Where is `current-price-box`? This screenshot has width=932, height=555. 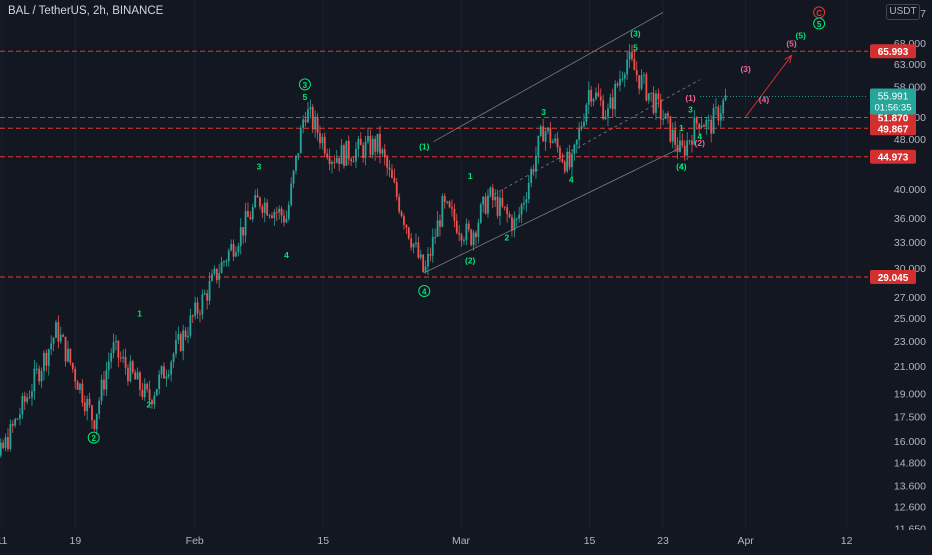
current-price-box is located at coordinates (893, 101).